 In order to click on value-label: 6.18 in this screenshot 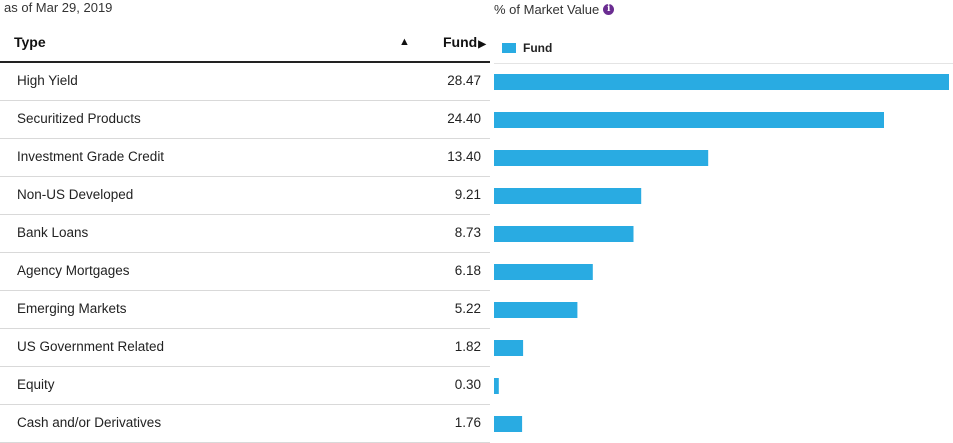, I will do `click(467, 270)`.